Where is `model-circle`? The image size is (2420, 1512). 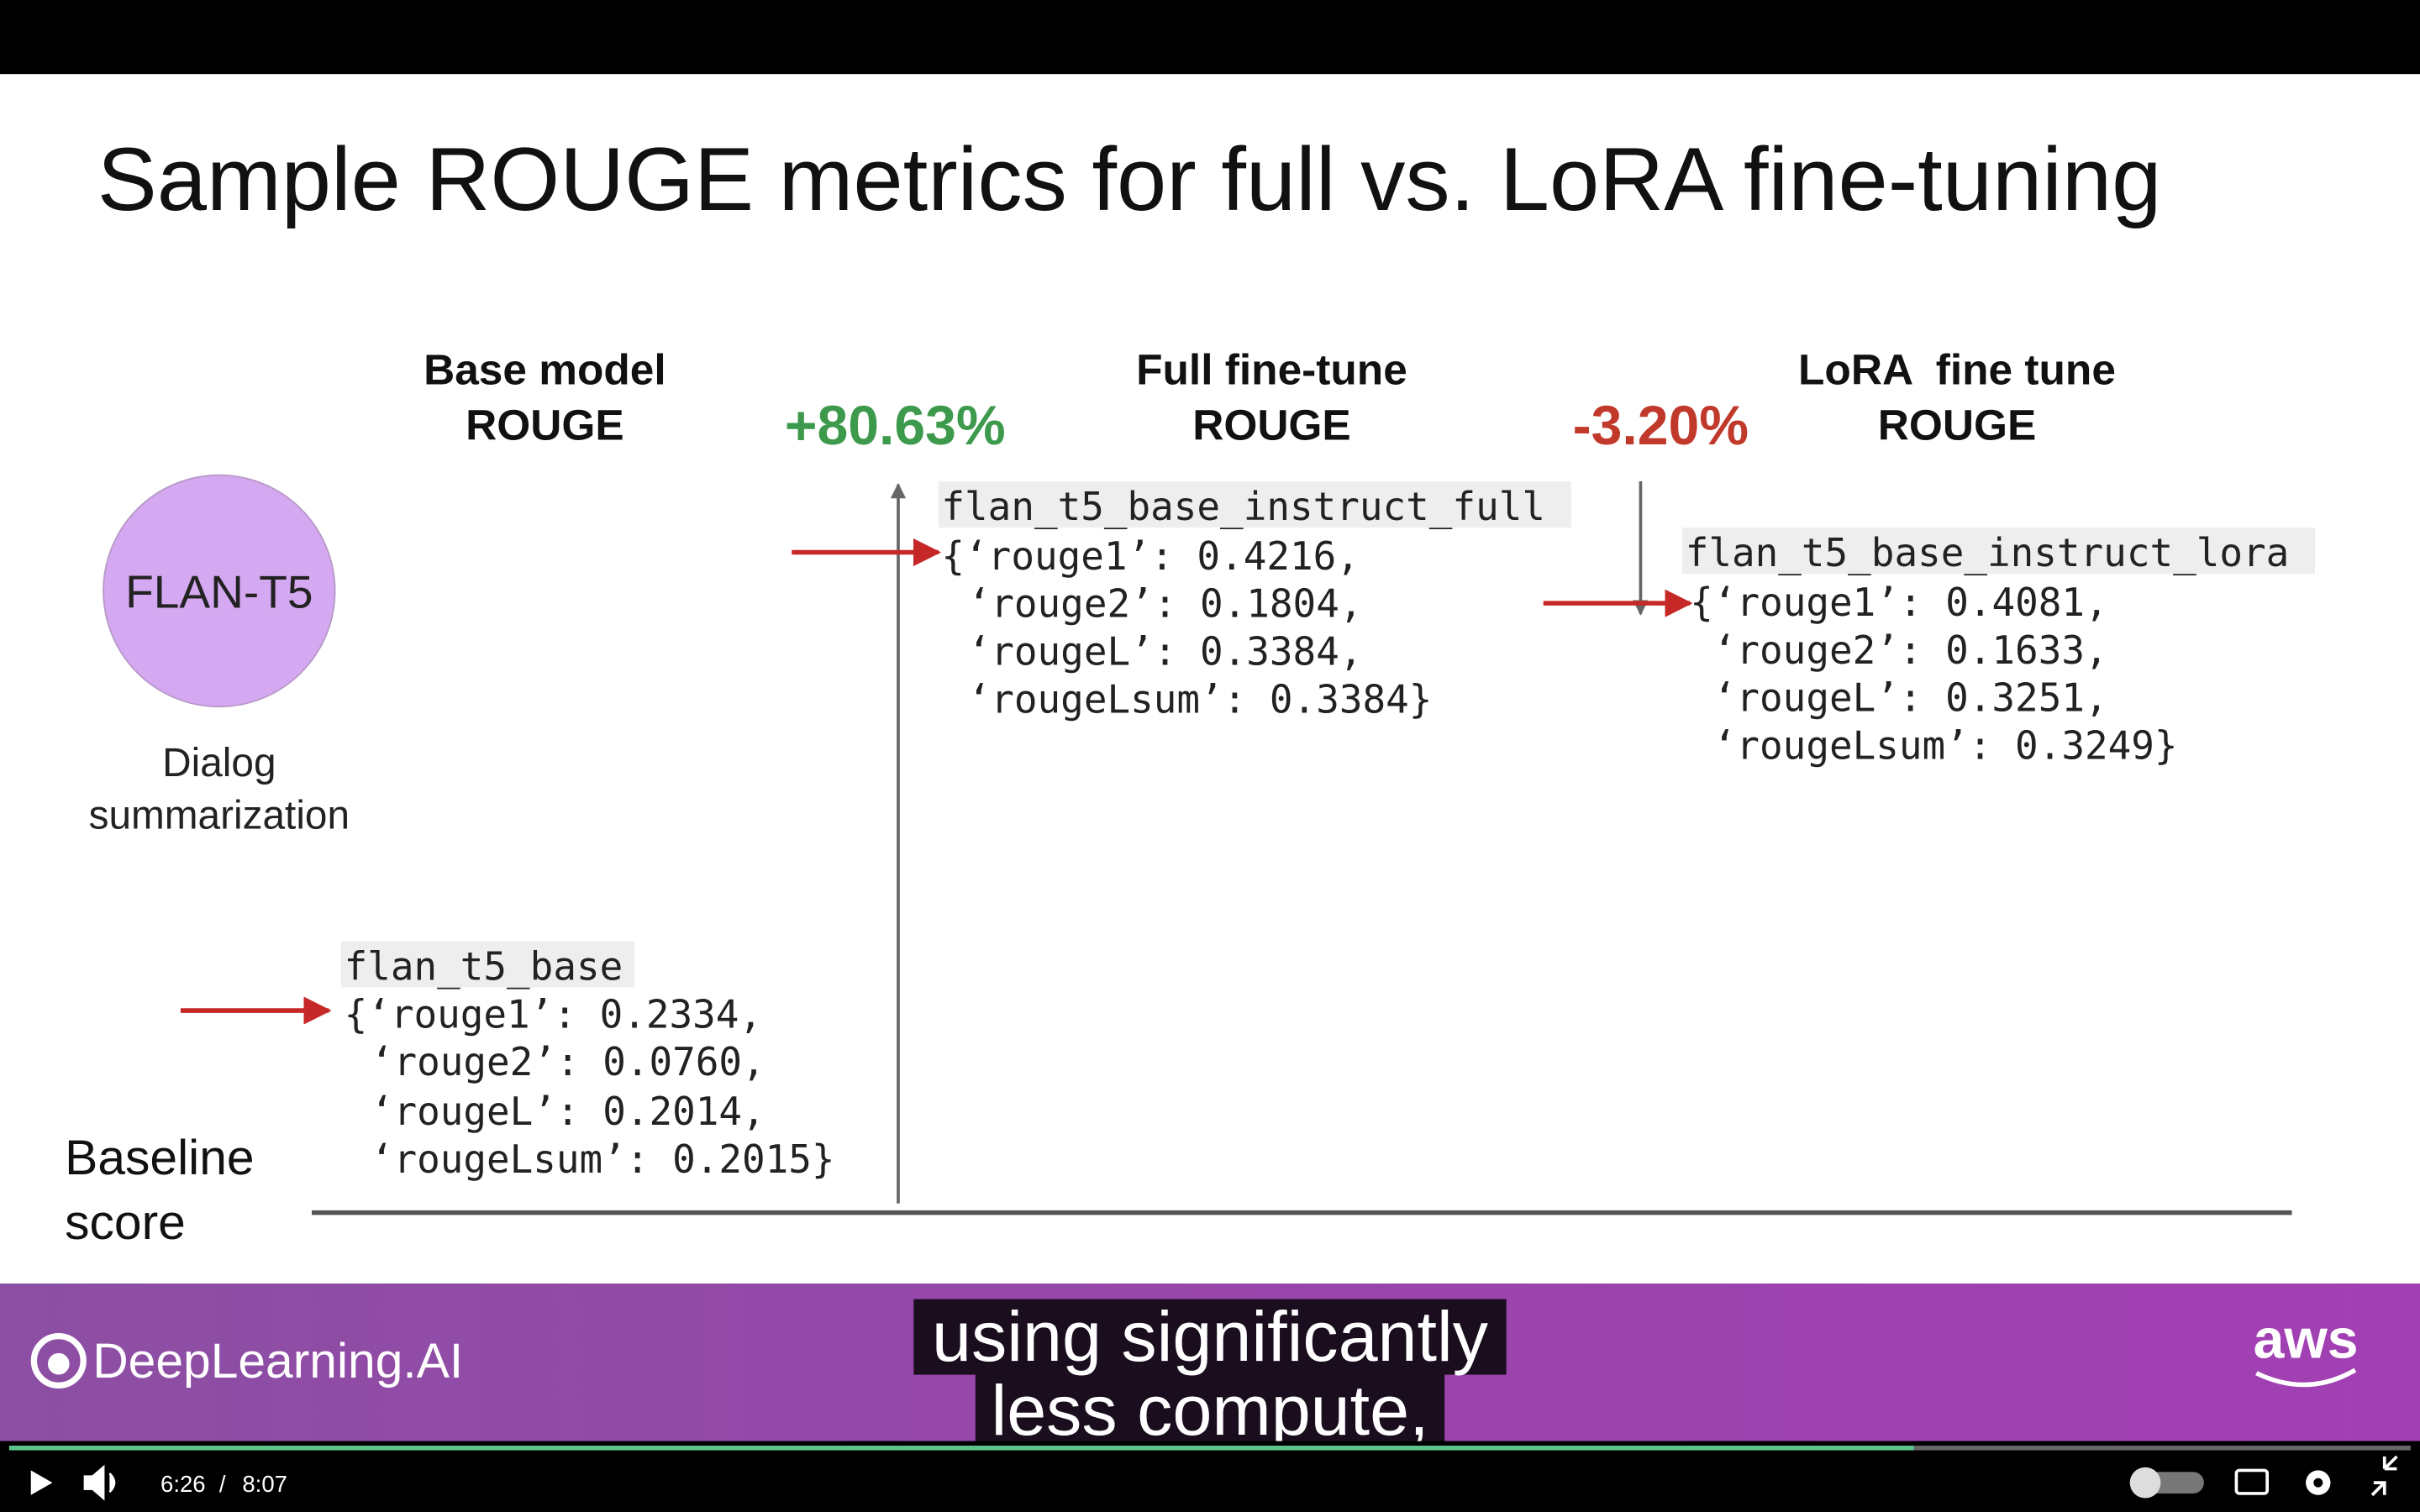 model-circle is located at coordinates (219, 591).